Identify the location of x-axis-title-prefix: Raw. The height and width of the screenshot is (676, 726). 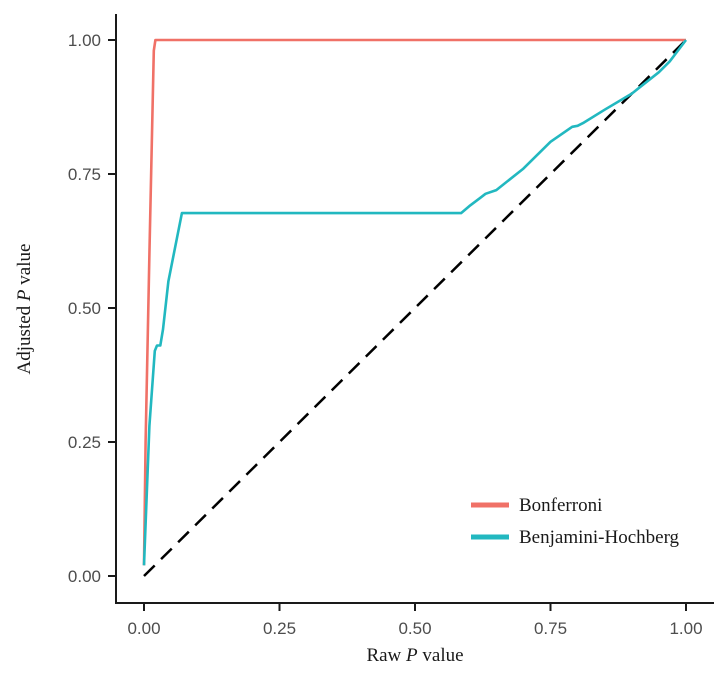
(386, 655).